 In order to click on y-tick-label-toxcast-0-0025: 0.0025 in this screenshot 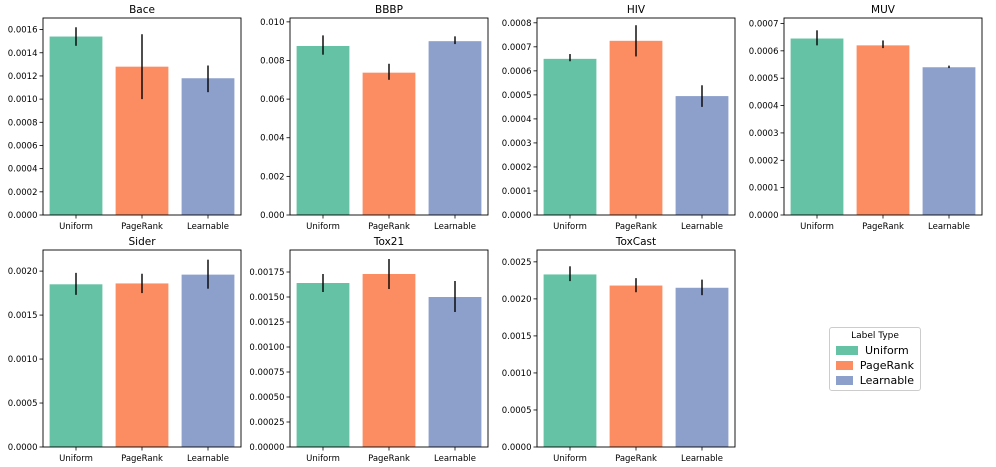, I will do `click(517, 263)`.